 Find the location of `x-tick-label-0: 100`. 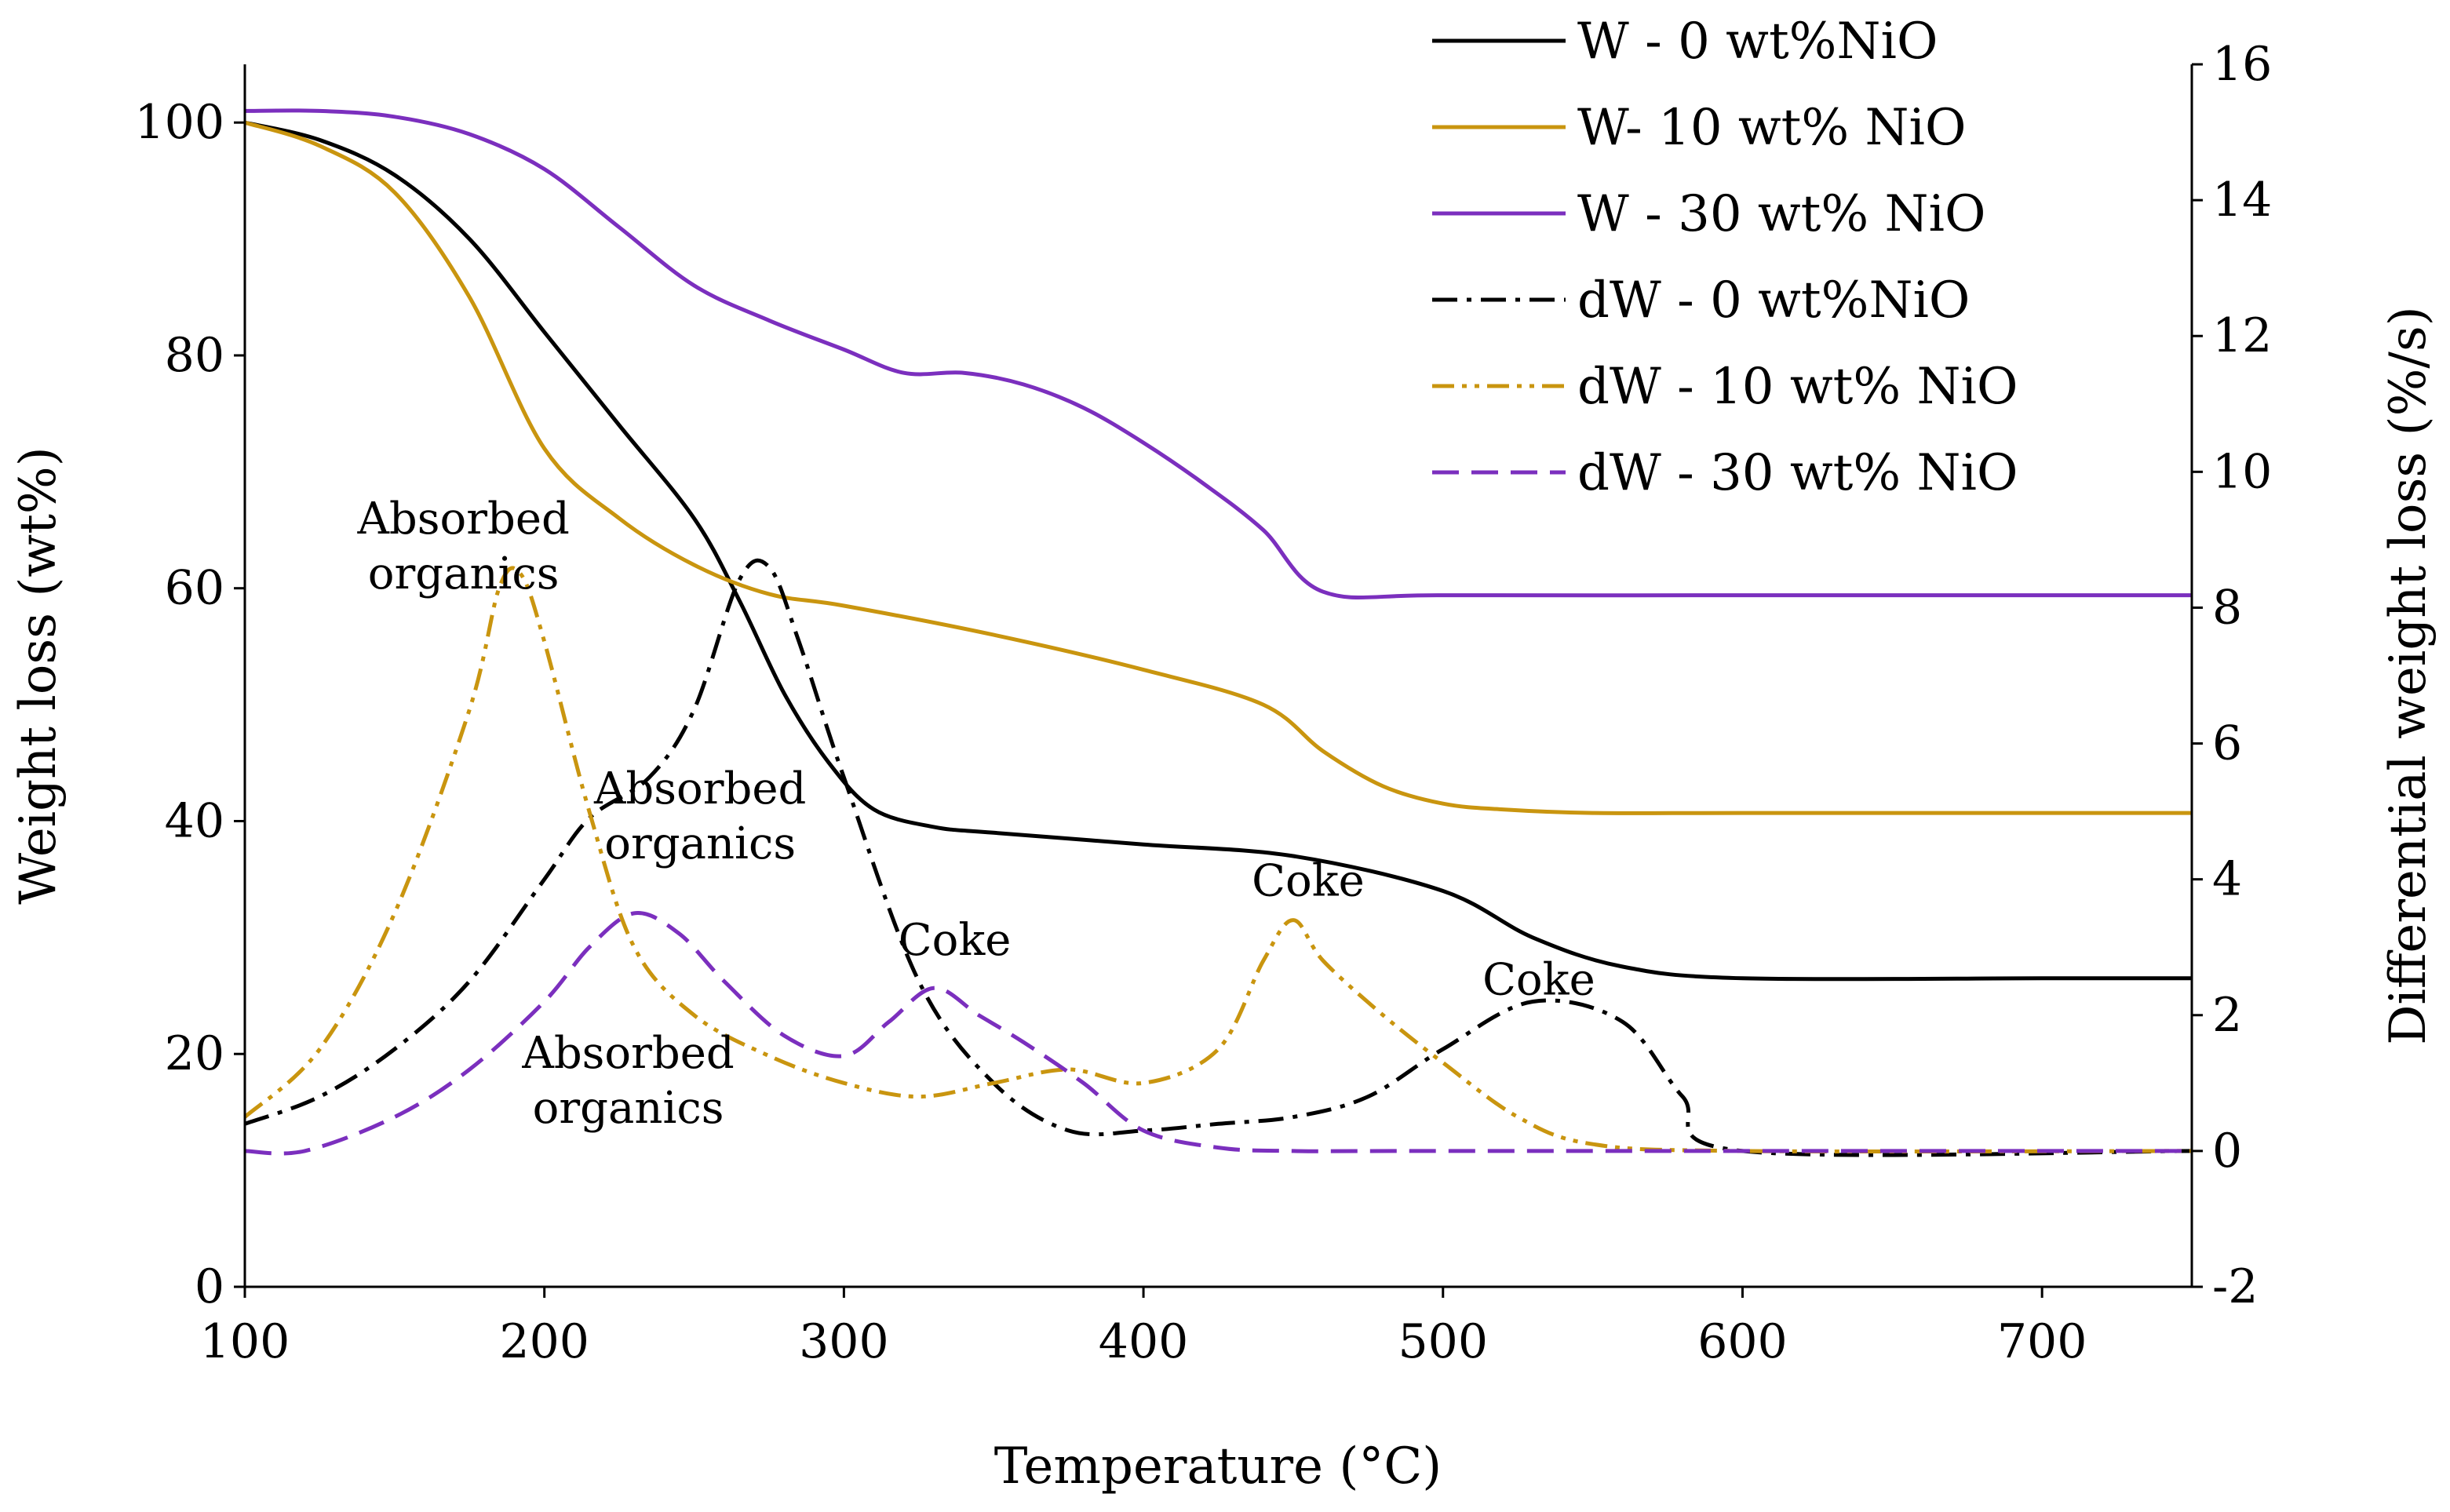

x-tick-label-0: 100 is located at coordinates (245, 1341).